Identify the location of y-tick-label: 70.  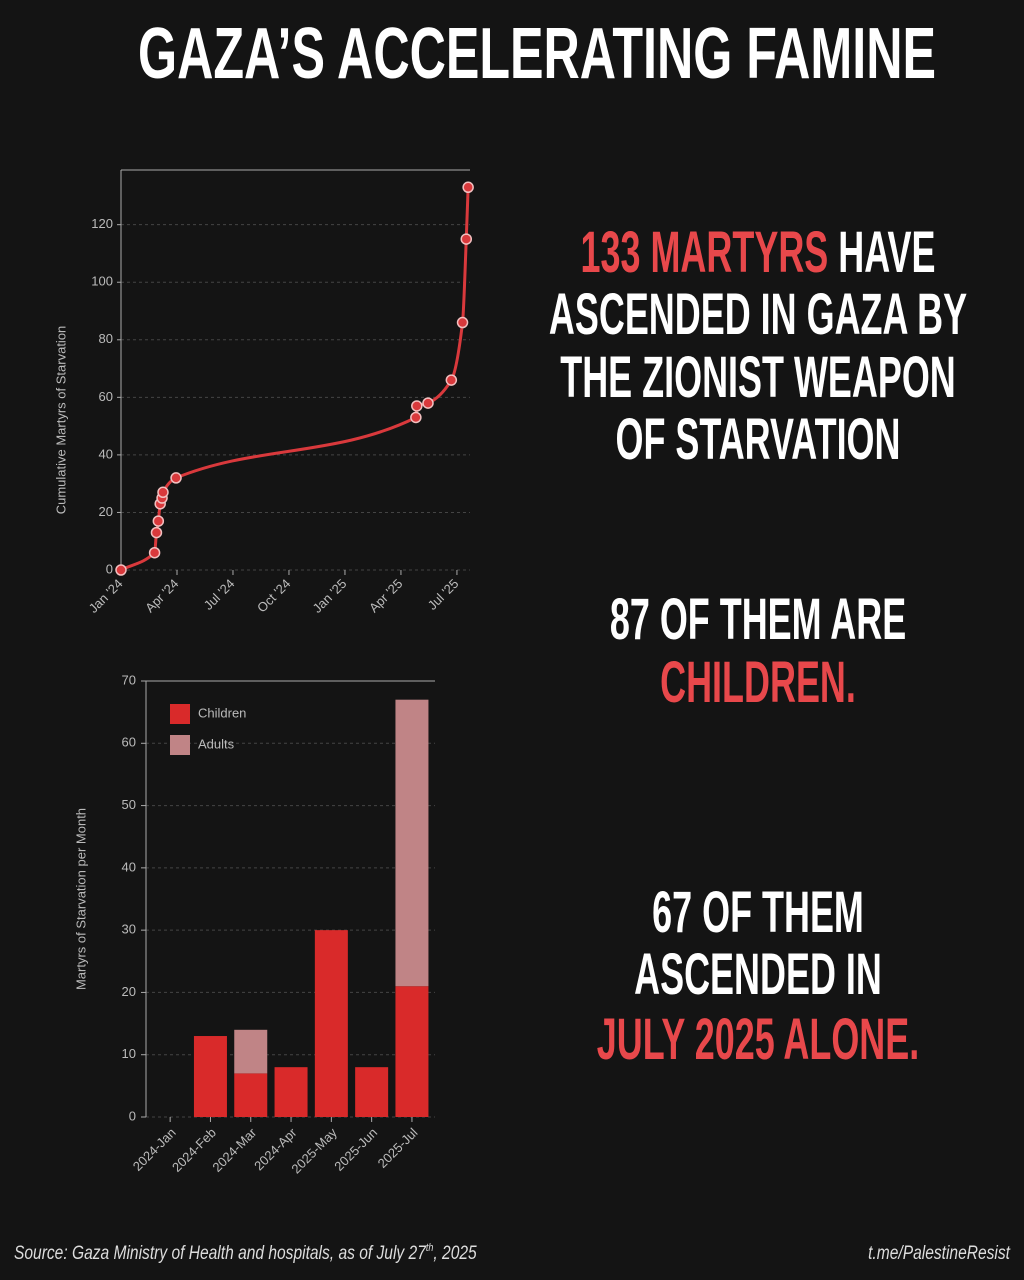
(129, 679).